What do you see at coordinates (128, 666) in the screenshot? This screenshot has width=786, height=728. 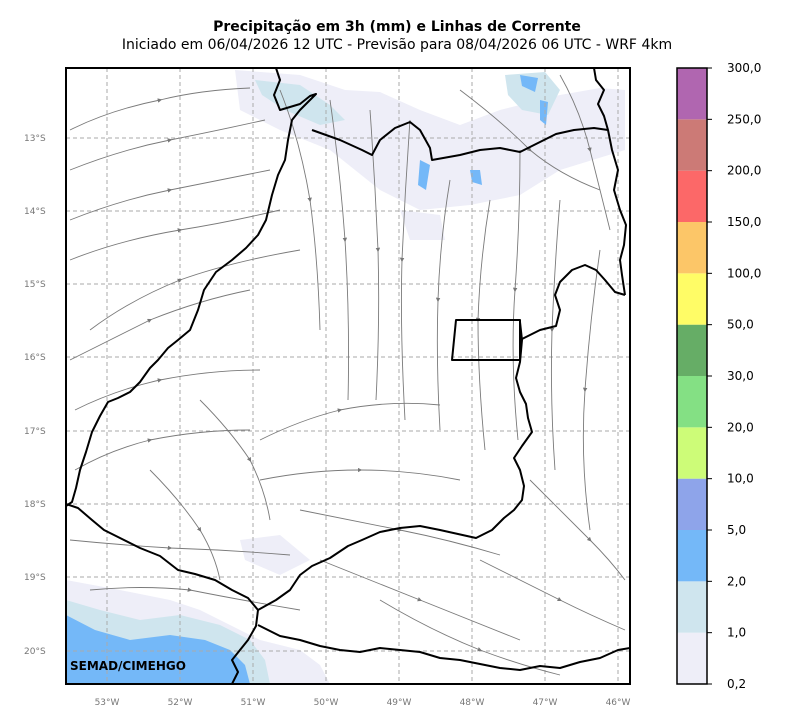 I see `credit-label: SEMAD/CIMEHGO` at bounding box center [128, 666].